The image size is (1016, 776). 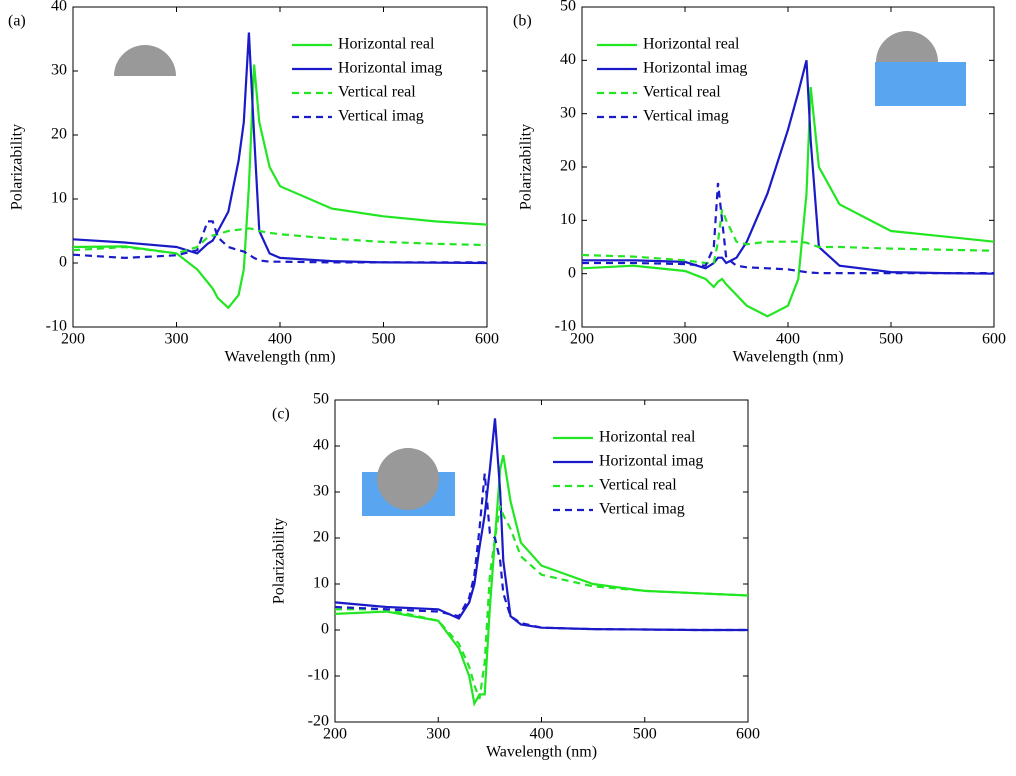 I want to click on panel-label: (a), so click(x=17, y=21).